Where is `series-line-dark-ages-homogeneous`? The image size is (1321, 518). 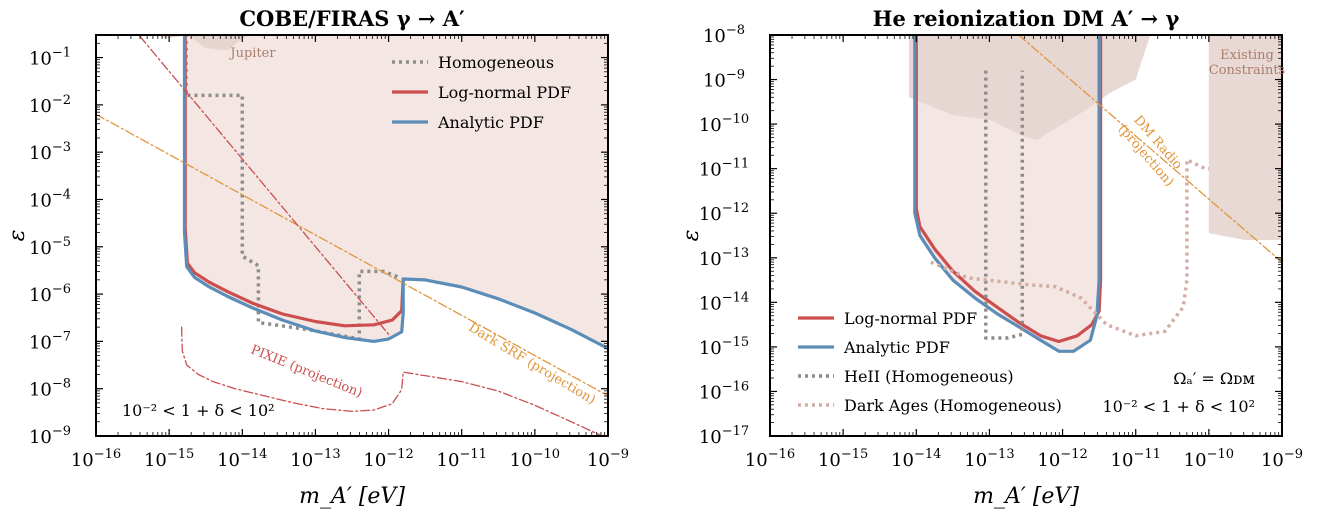
series-line-dark-ages-homogeneous is located at coordinates (1069, 248).